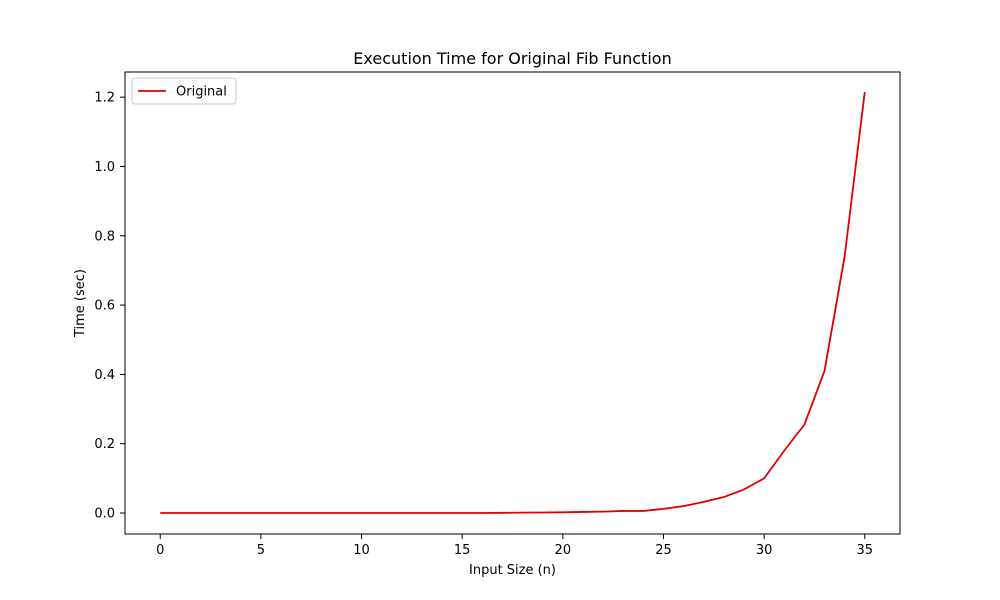 The image size is (1000, 600). I want to click on y-tick-label: 0.6, so click(104, 306).